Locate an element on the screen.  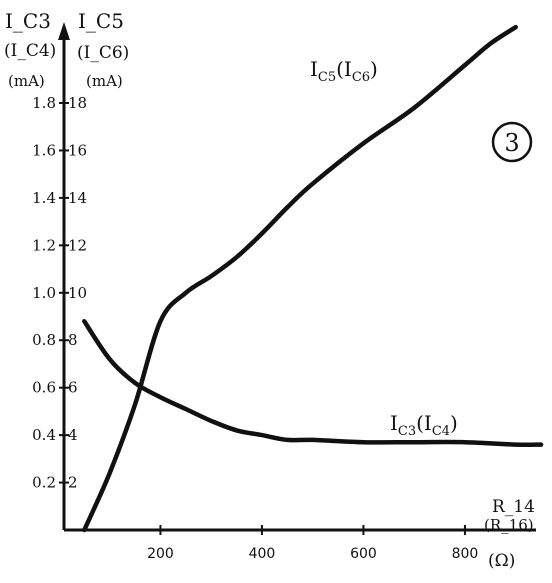
y-left-tick-label: 0.6 is located at coordinates (44, 388).